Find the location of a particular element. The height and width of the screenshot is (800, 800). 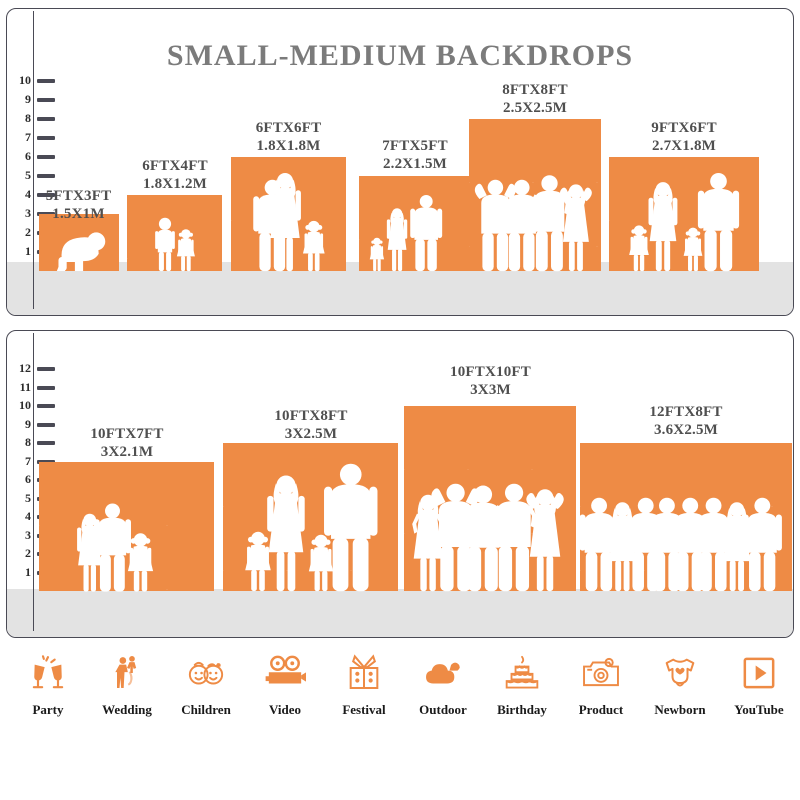

birthday-cake-icon is located at coordinates (522, 673).